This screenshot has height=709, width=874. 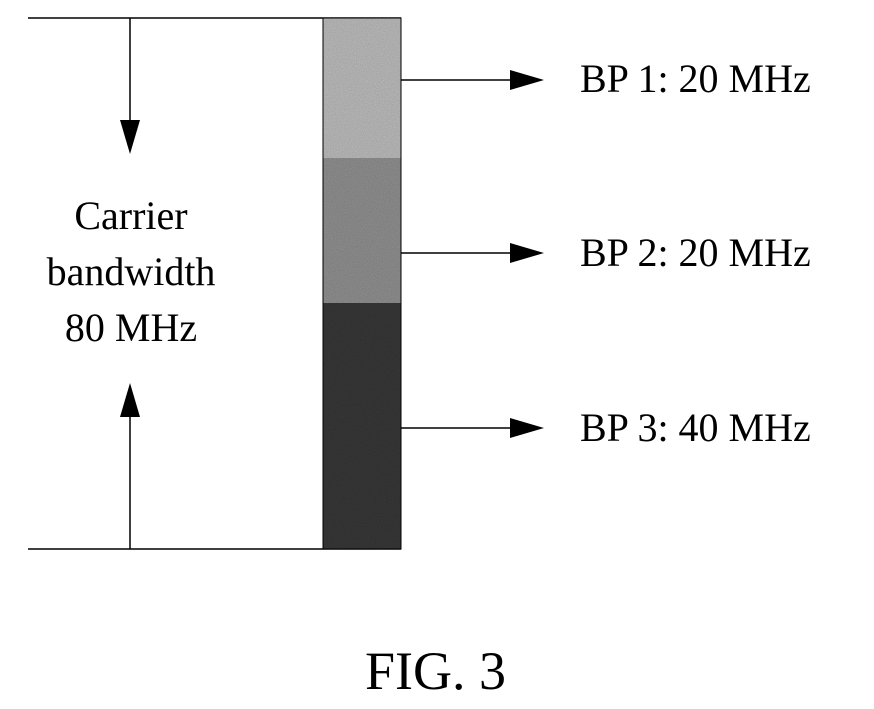 What do you see at coordinates (435, 671) in the screenshot?
I see `figure-caption: FIG. 3` at bounding box center [435, 671].